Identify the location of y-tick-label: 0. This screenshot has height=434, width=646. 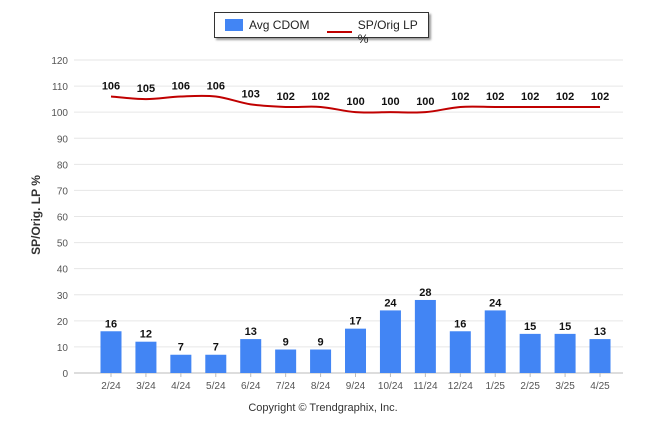
(65, 374).